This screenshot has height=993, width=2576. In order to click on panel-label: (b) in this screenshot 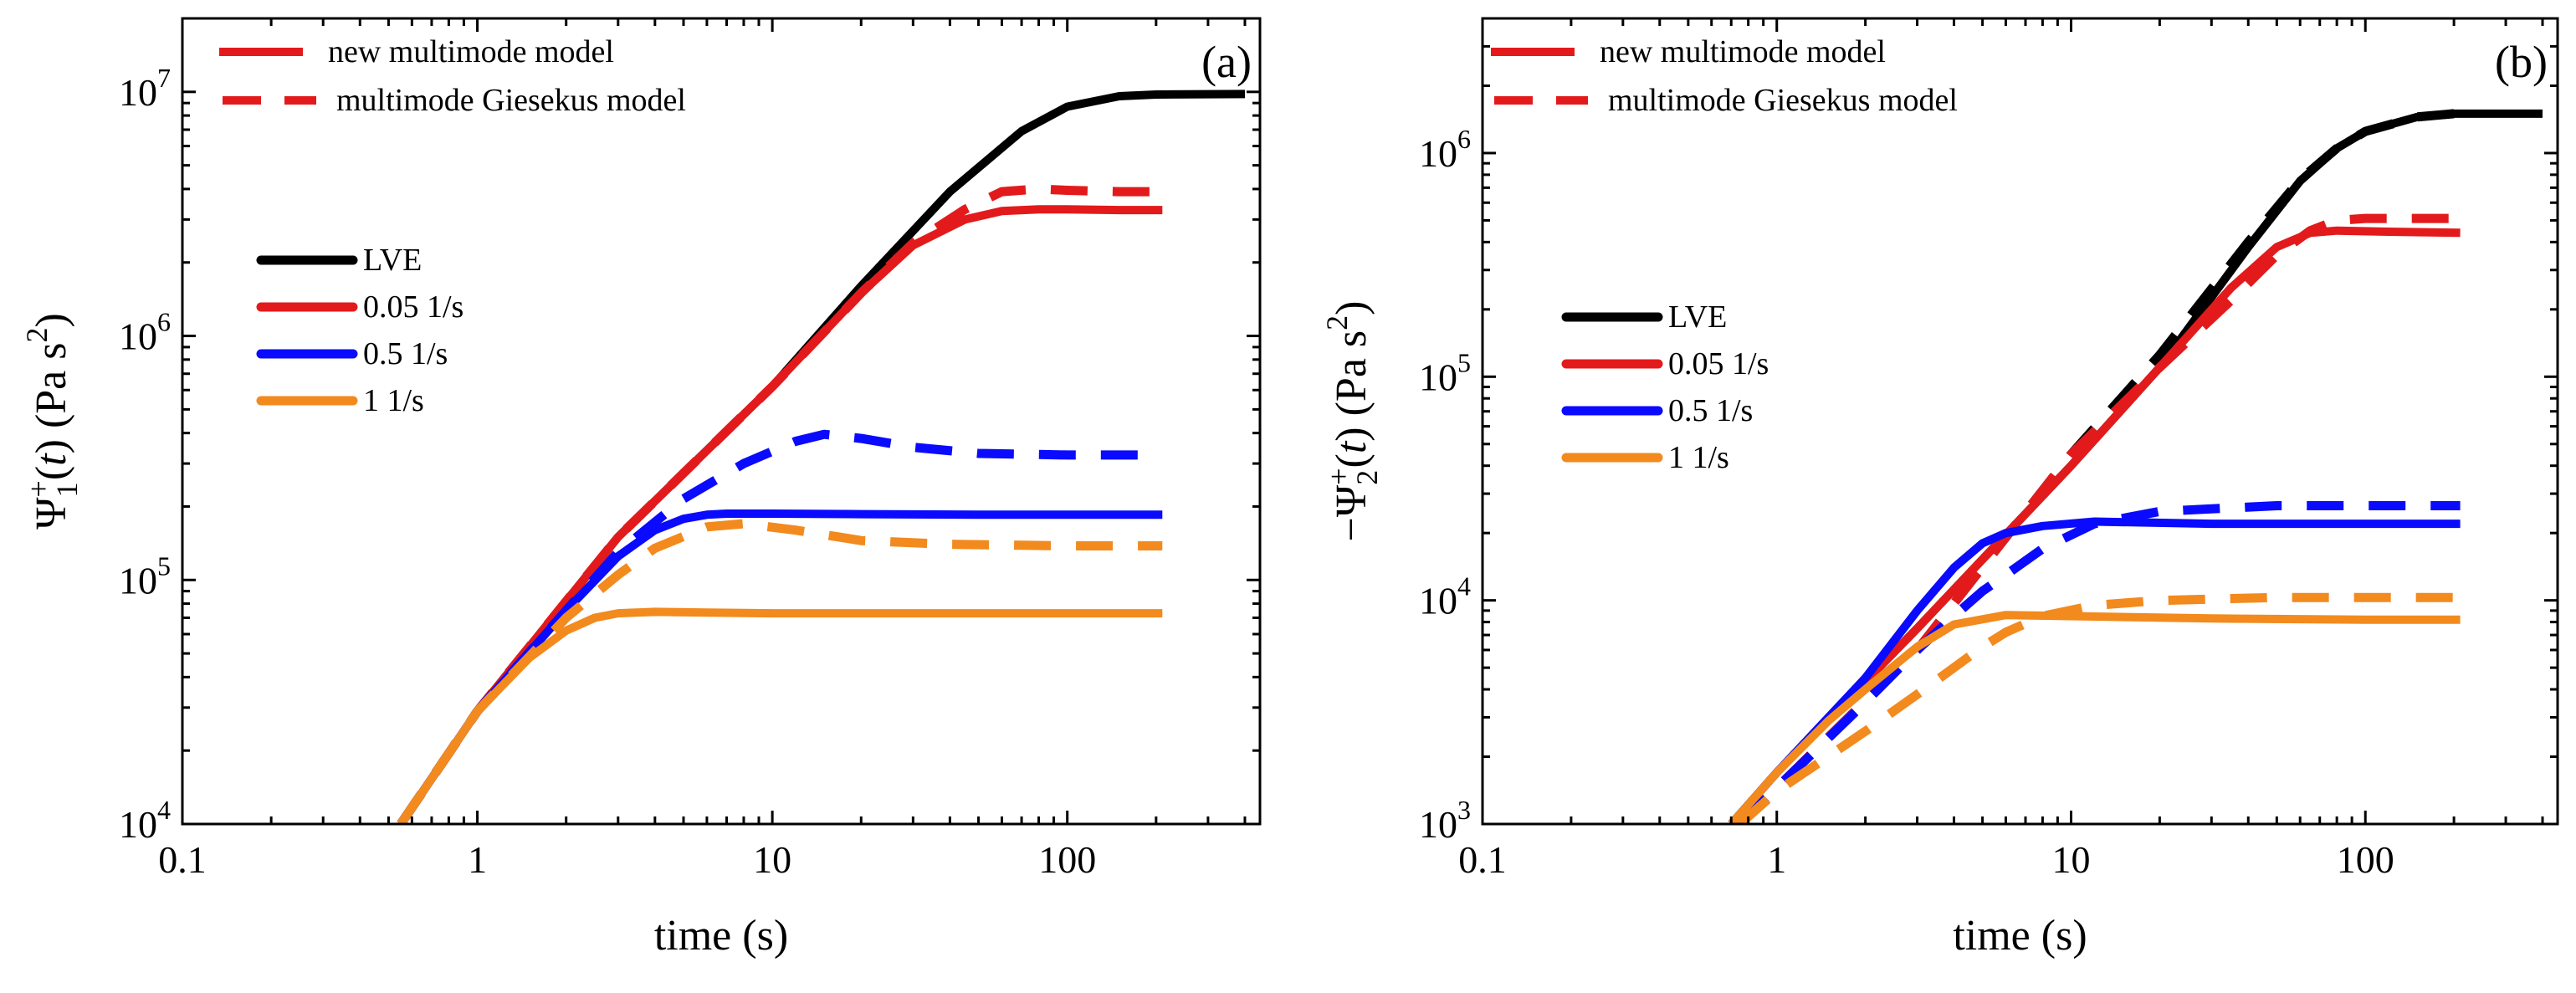, I will do `click(2522, 62)`.